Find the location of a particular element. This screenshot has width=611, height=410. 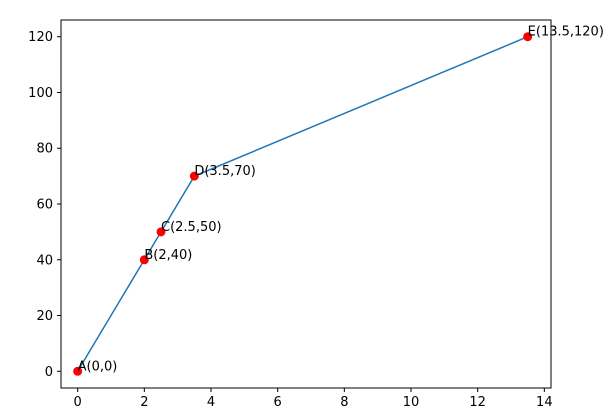

y-tick-label: 0 is located at coordinates (49, 372).